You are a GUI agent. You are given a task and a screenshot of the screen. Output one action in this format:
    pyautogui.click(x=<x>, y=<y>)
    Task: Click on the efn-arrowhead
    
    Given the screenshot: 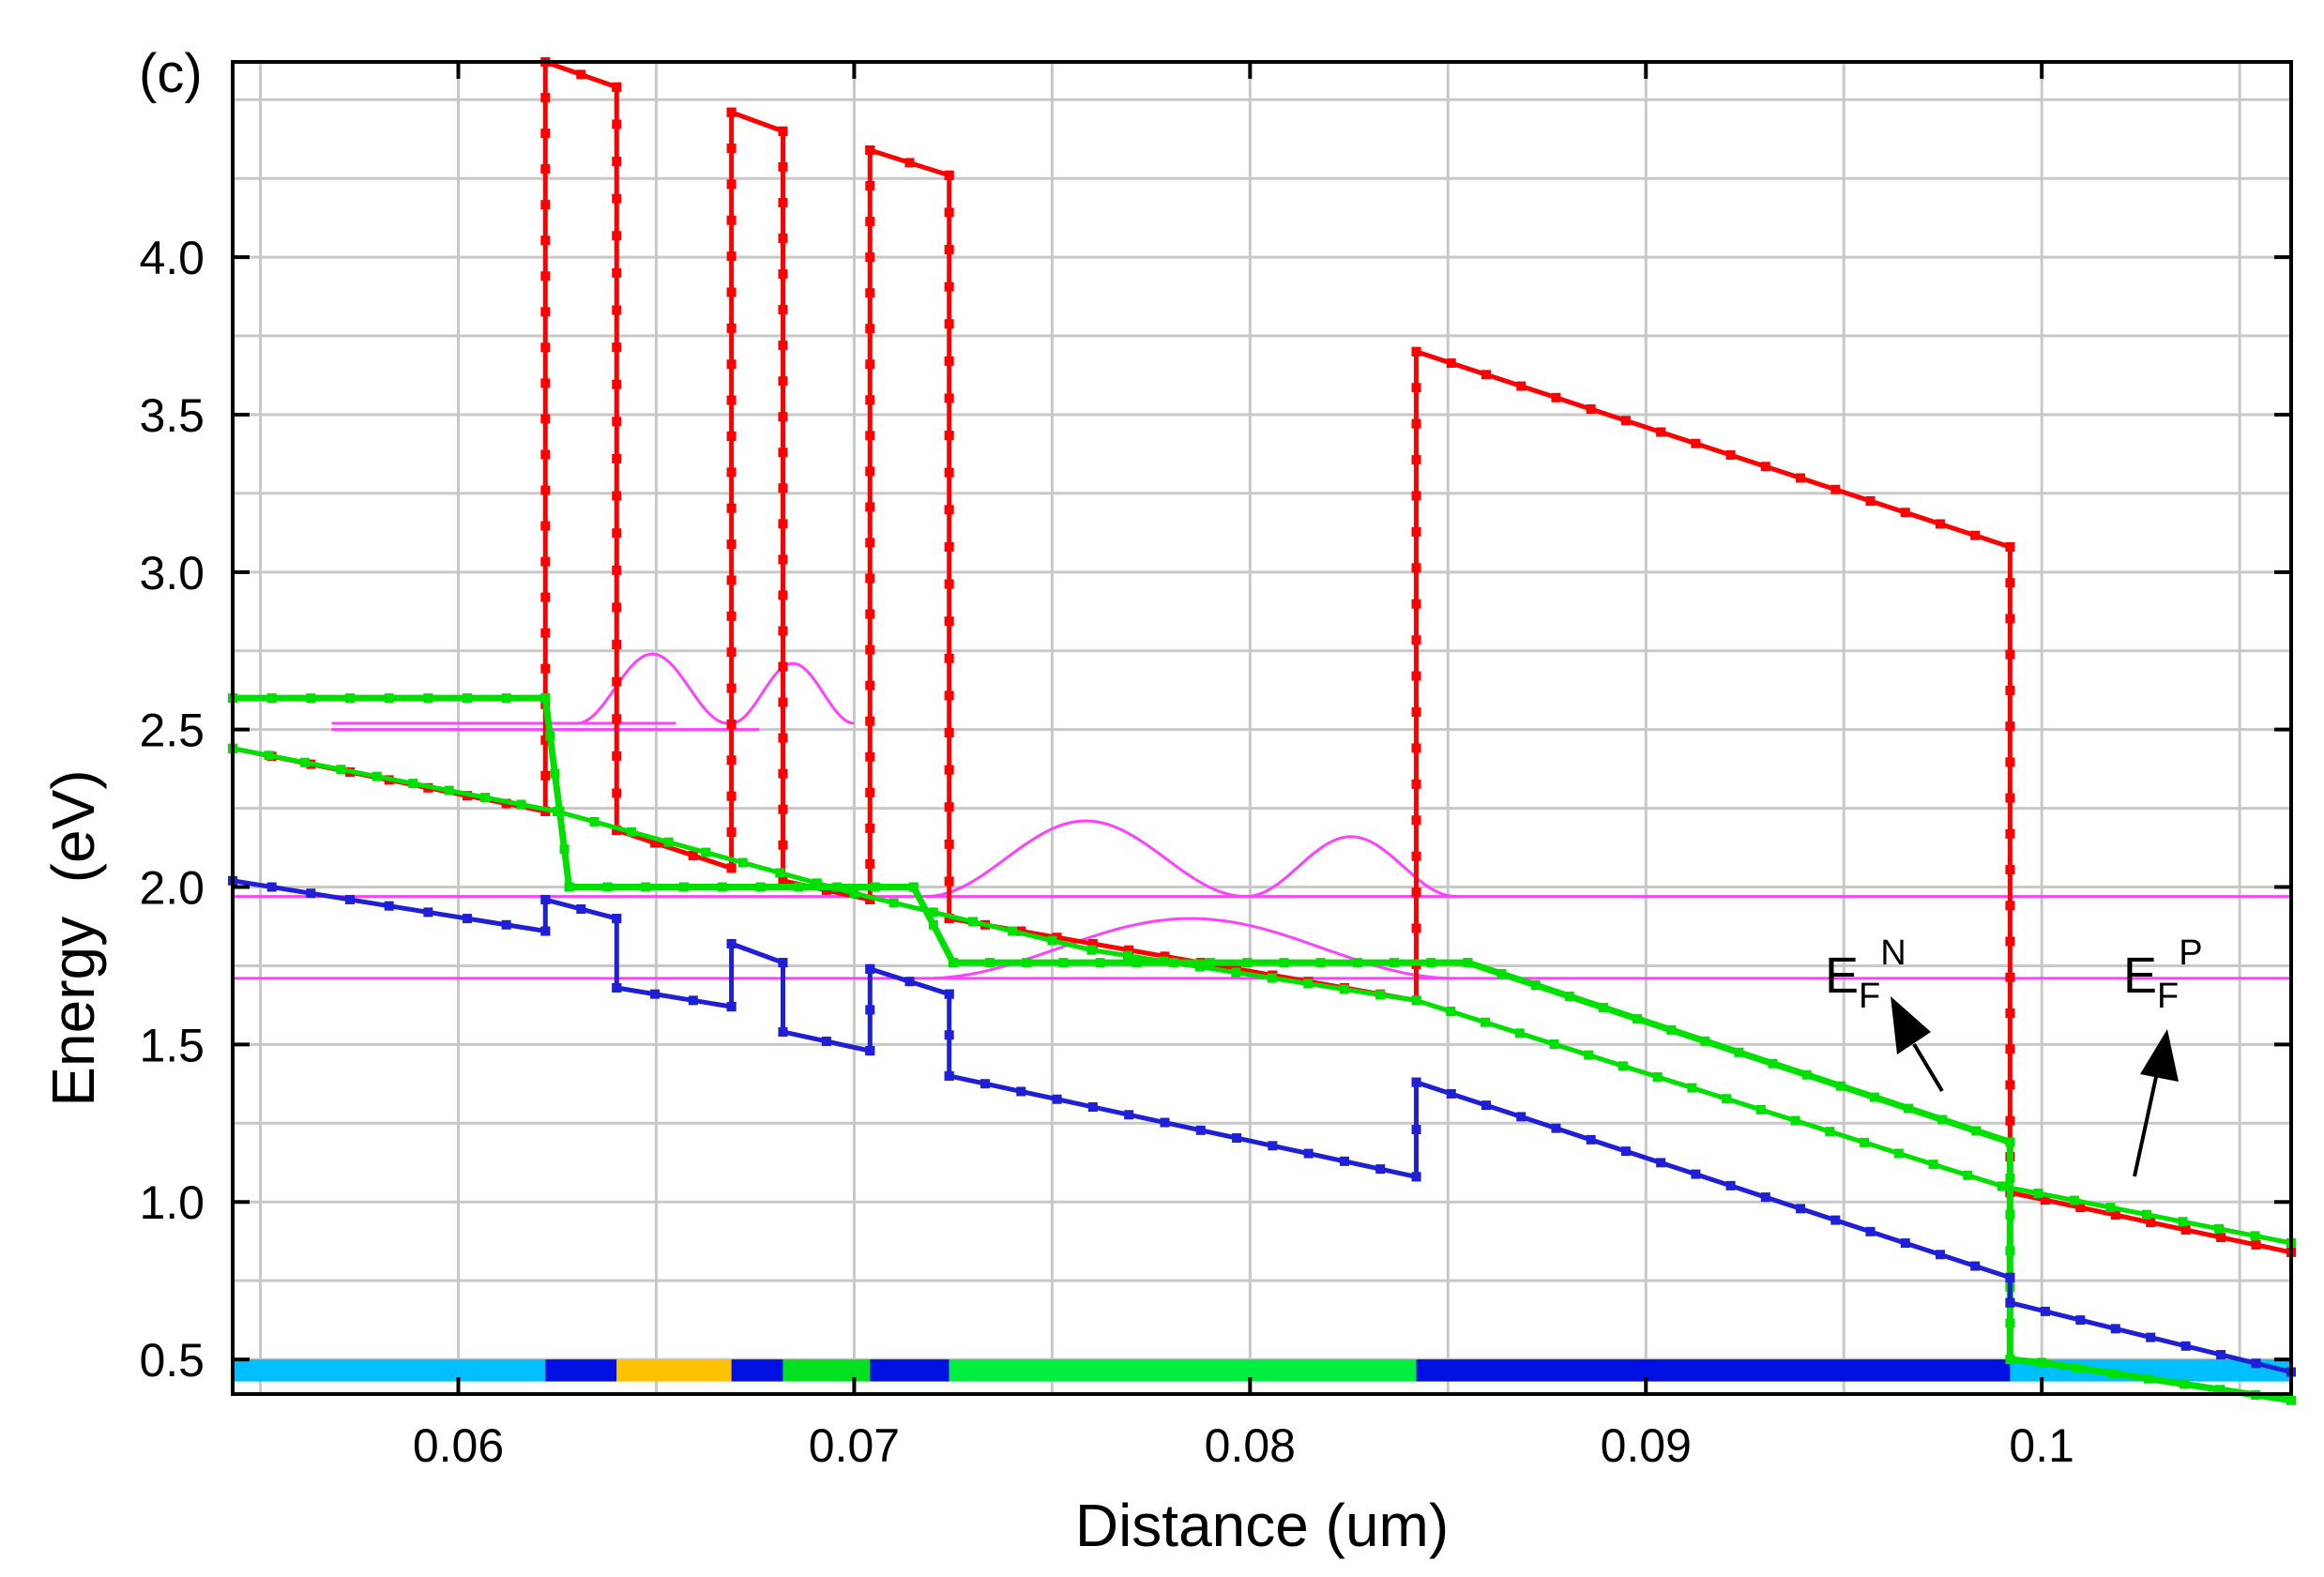 What is the action you would take?
    pyautogui.click(x=1911, y=1025)
    